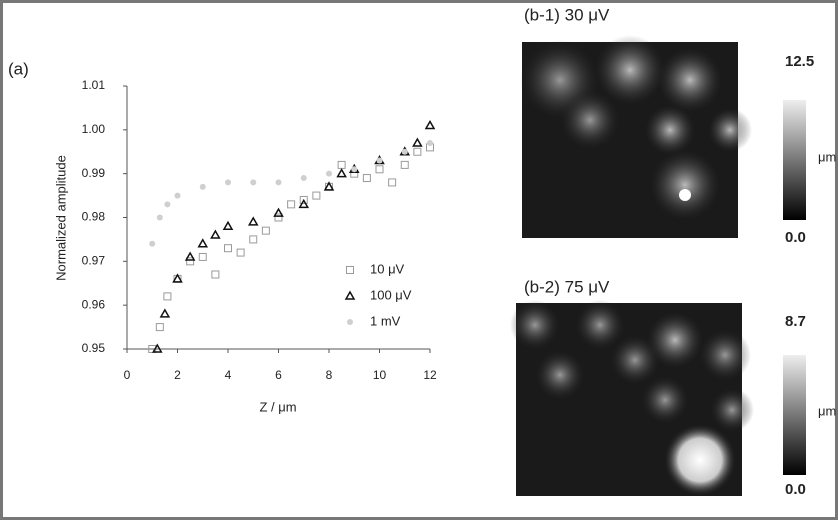 Image resolution: width=838 pixels, height=520 pixels. Describe the element at coordinates (94, 261) in the screenshot. I see `y-tick-label: 0.97` at that location.